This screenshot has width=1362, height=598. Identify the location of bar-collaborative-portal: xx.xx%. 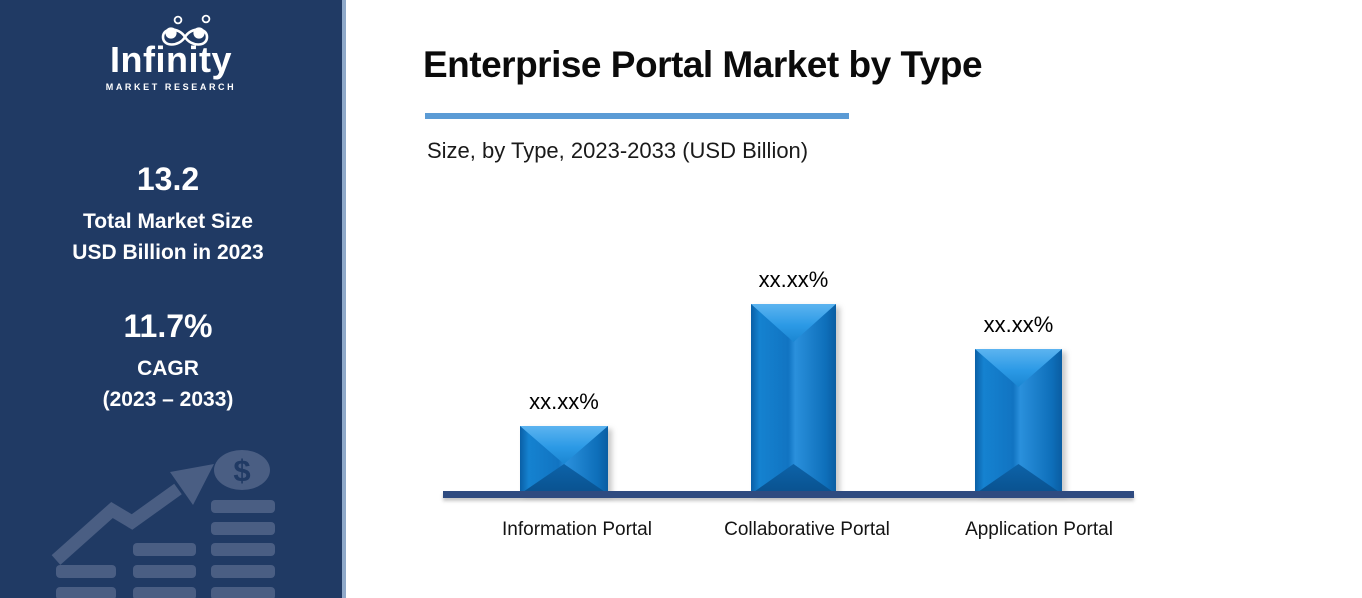
(793, 380).